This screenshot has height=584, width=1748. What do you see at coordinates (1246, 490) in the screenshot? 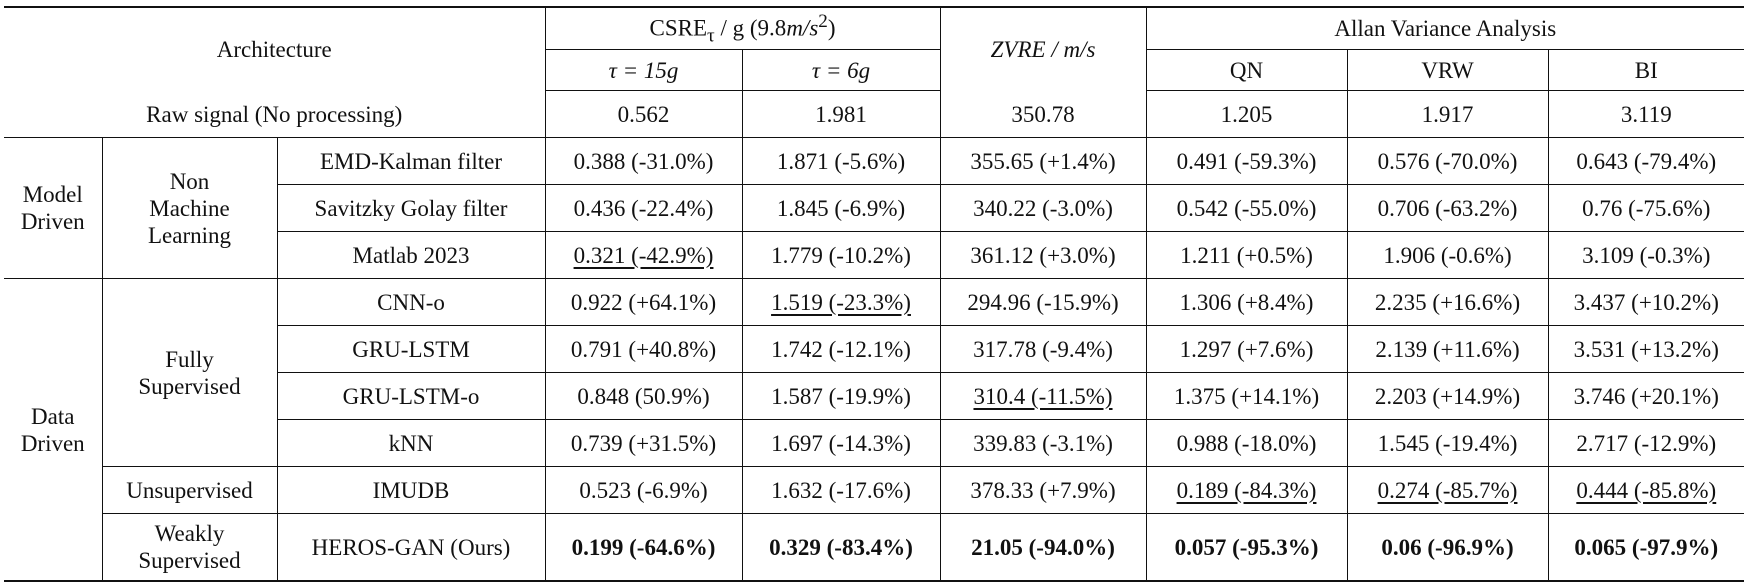
I see `value-cell: 0.189 (-84.3%)` at bounding box center [1246, 490].